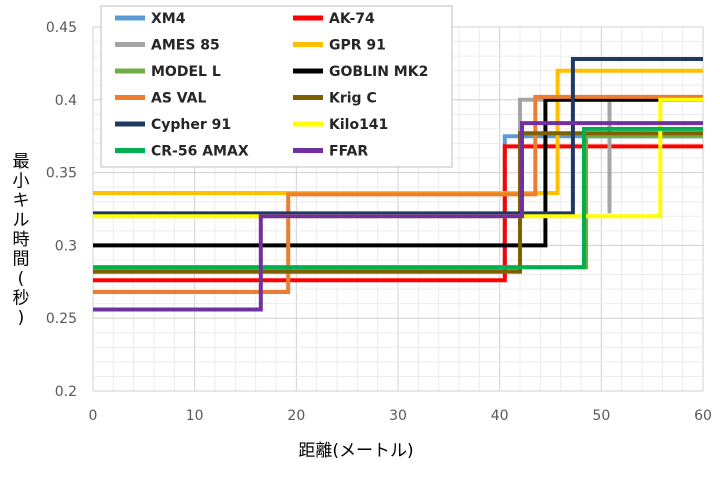 This screenshot has width=720, height=484. Describe the element at coordinates (296, 416) in the screenshot. I see `x-tick-label: 20` at that location.